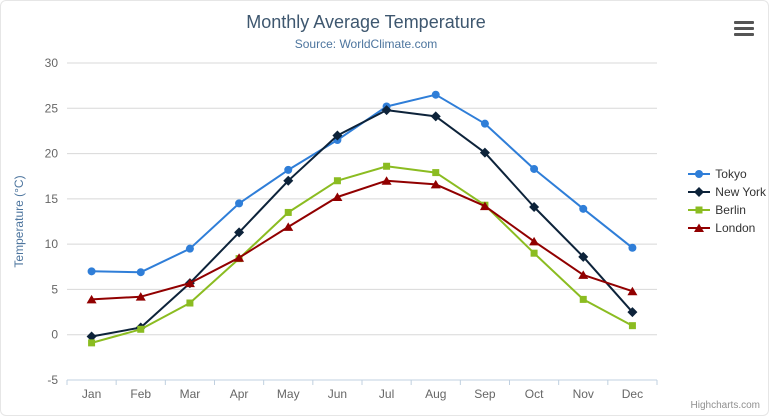  I want to click on x-axis-label: Aug, so click(435, 394).